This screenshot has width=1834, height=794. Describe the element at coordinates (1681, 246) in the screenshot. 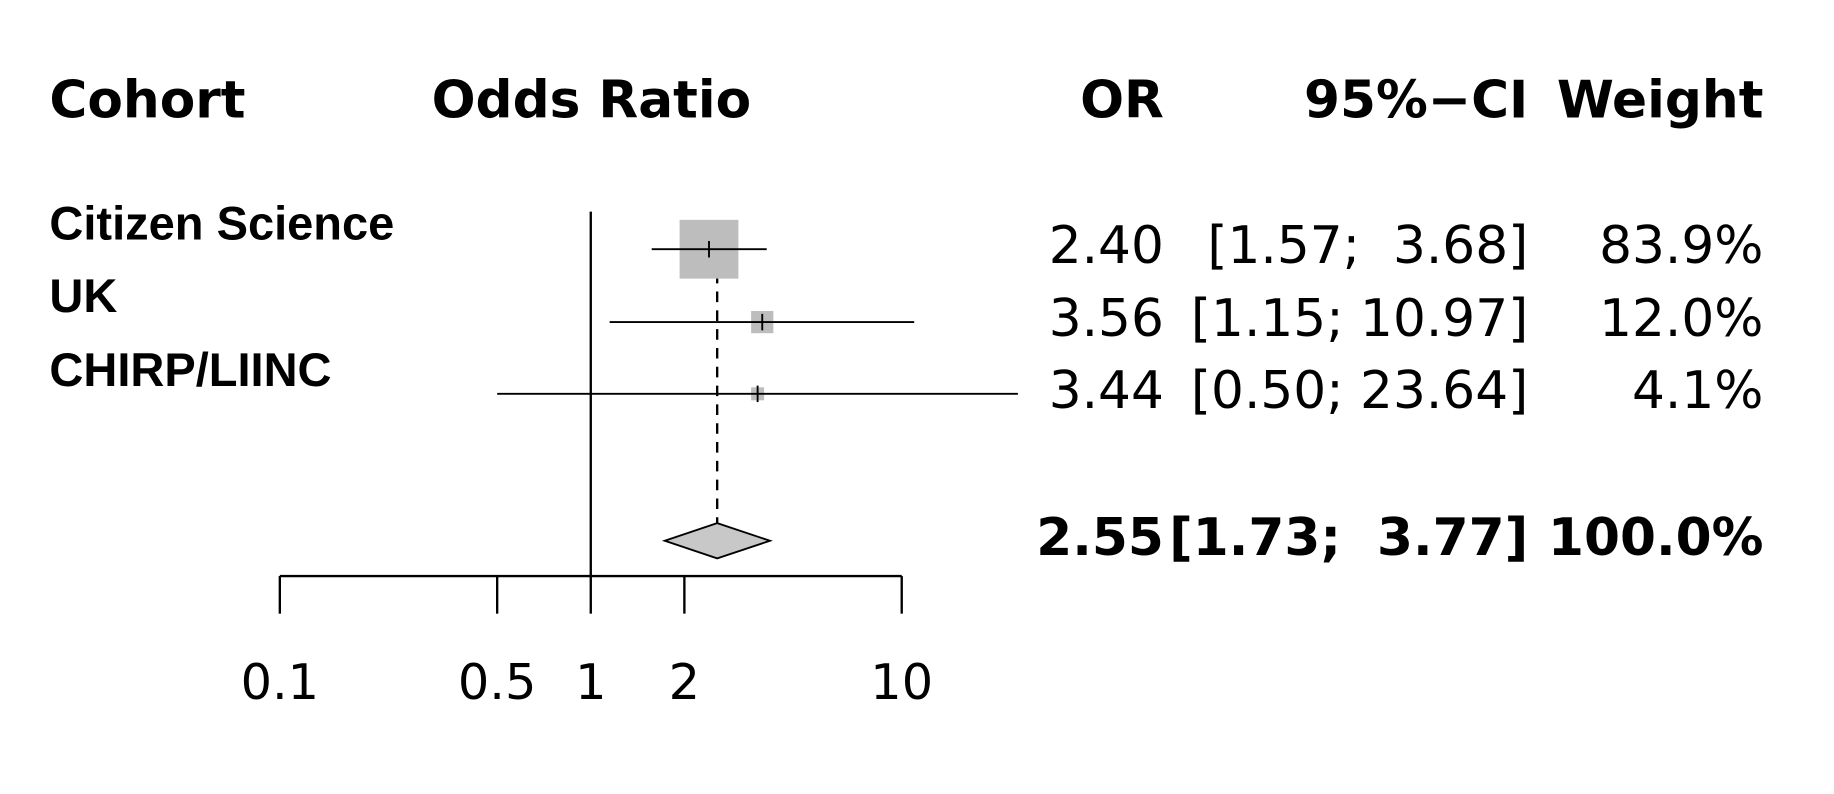

I see `weight-value: 83.9%` at that location.